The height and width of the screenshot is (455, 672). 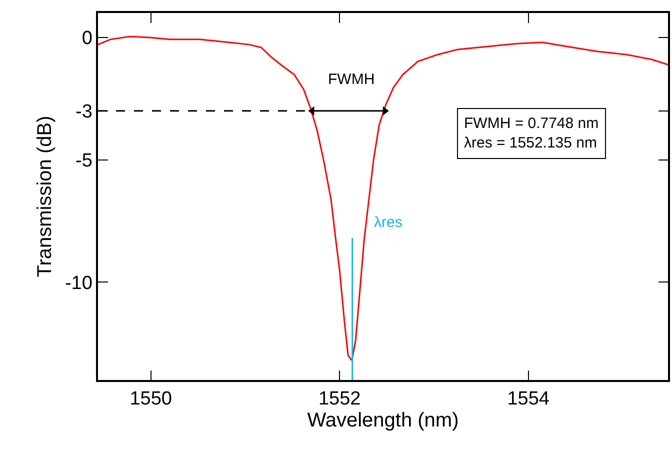 What do you see at coordinates (351, 79) in the screenshot?
I see `annotation: FWMH` at bounding box center [351, 79].